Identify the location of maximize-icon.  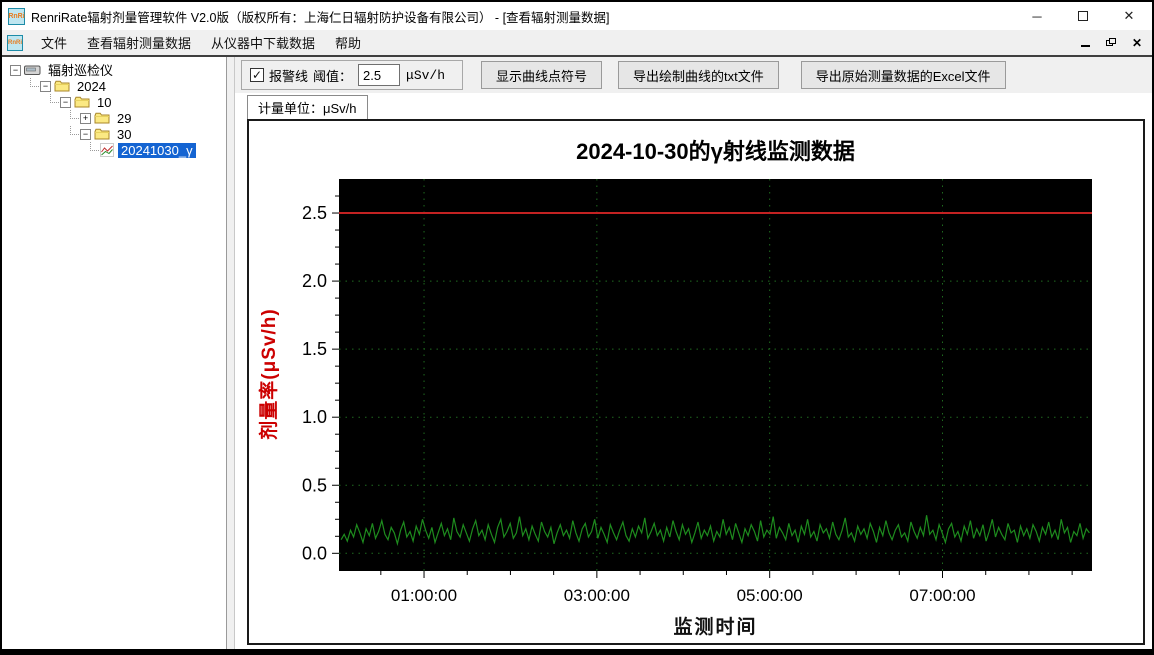
(1083, 16).